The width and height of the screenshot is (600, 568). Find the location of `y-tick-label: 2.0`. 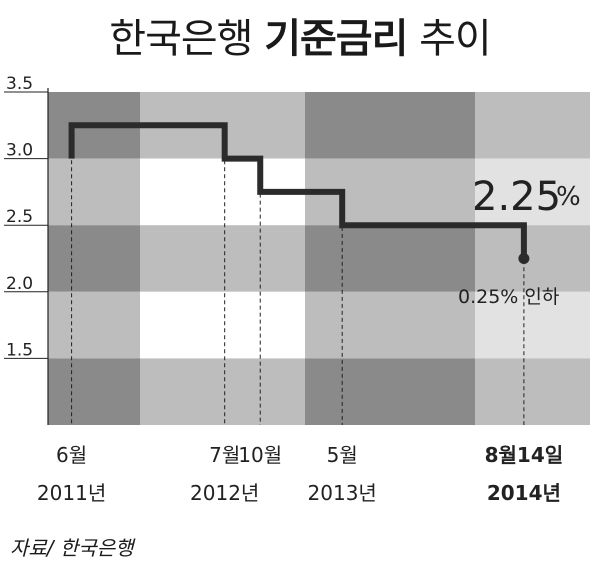

y-tick-label: 2.0 is located at coordinates (19, 284).